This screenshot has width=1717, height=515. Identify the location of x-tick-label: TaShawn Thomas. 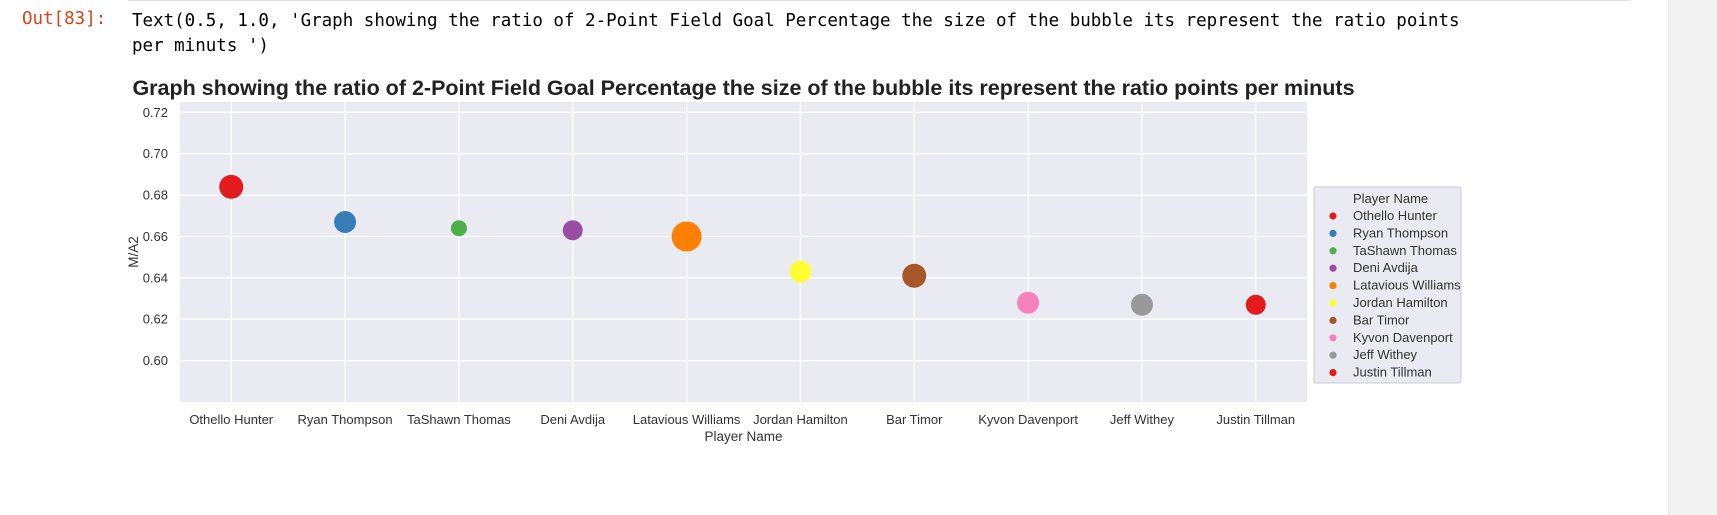
(459, 419).